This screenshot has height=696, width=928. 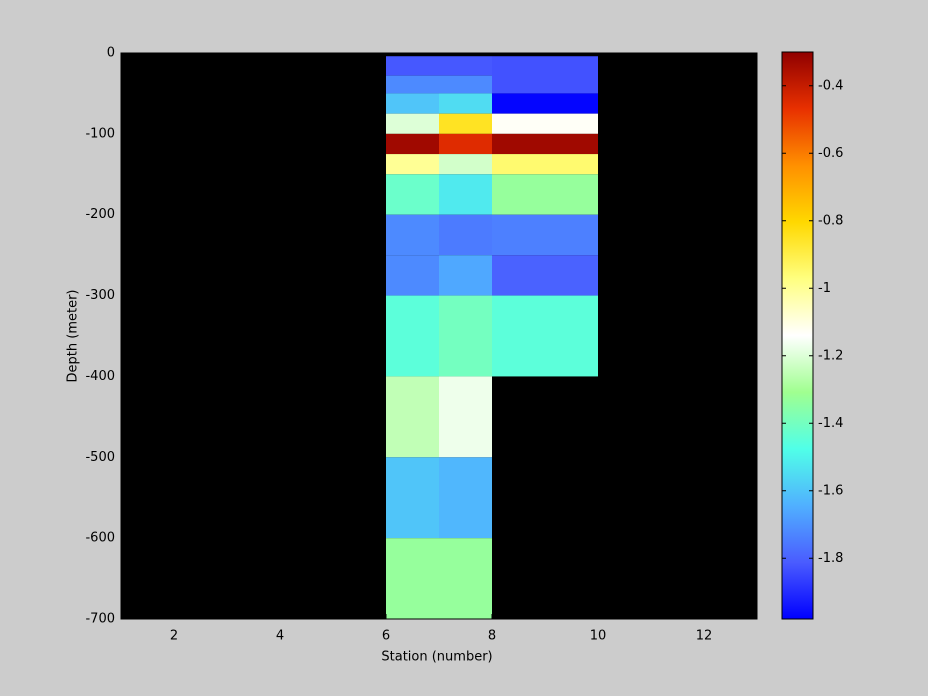 I want to click on y-tick-label: -500, so click(x=100, y=457).